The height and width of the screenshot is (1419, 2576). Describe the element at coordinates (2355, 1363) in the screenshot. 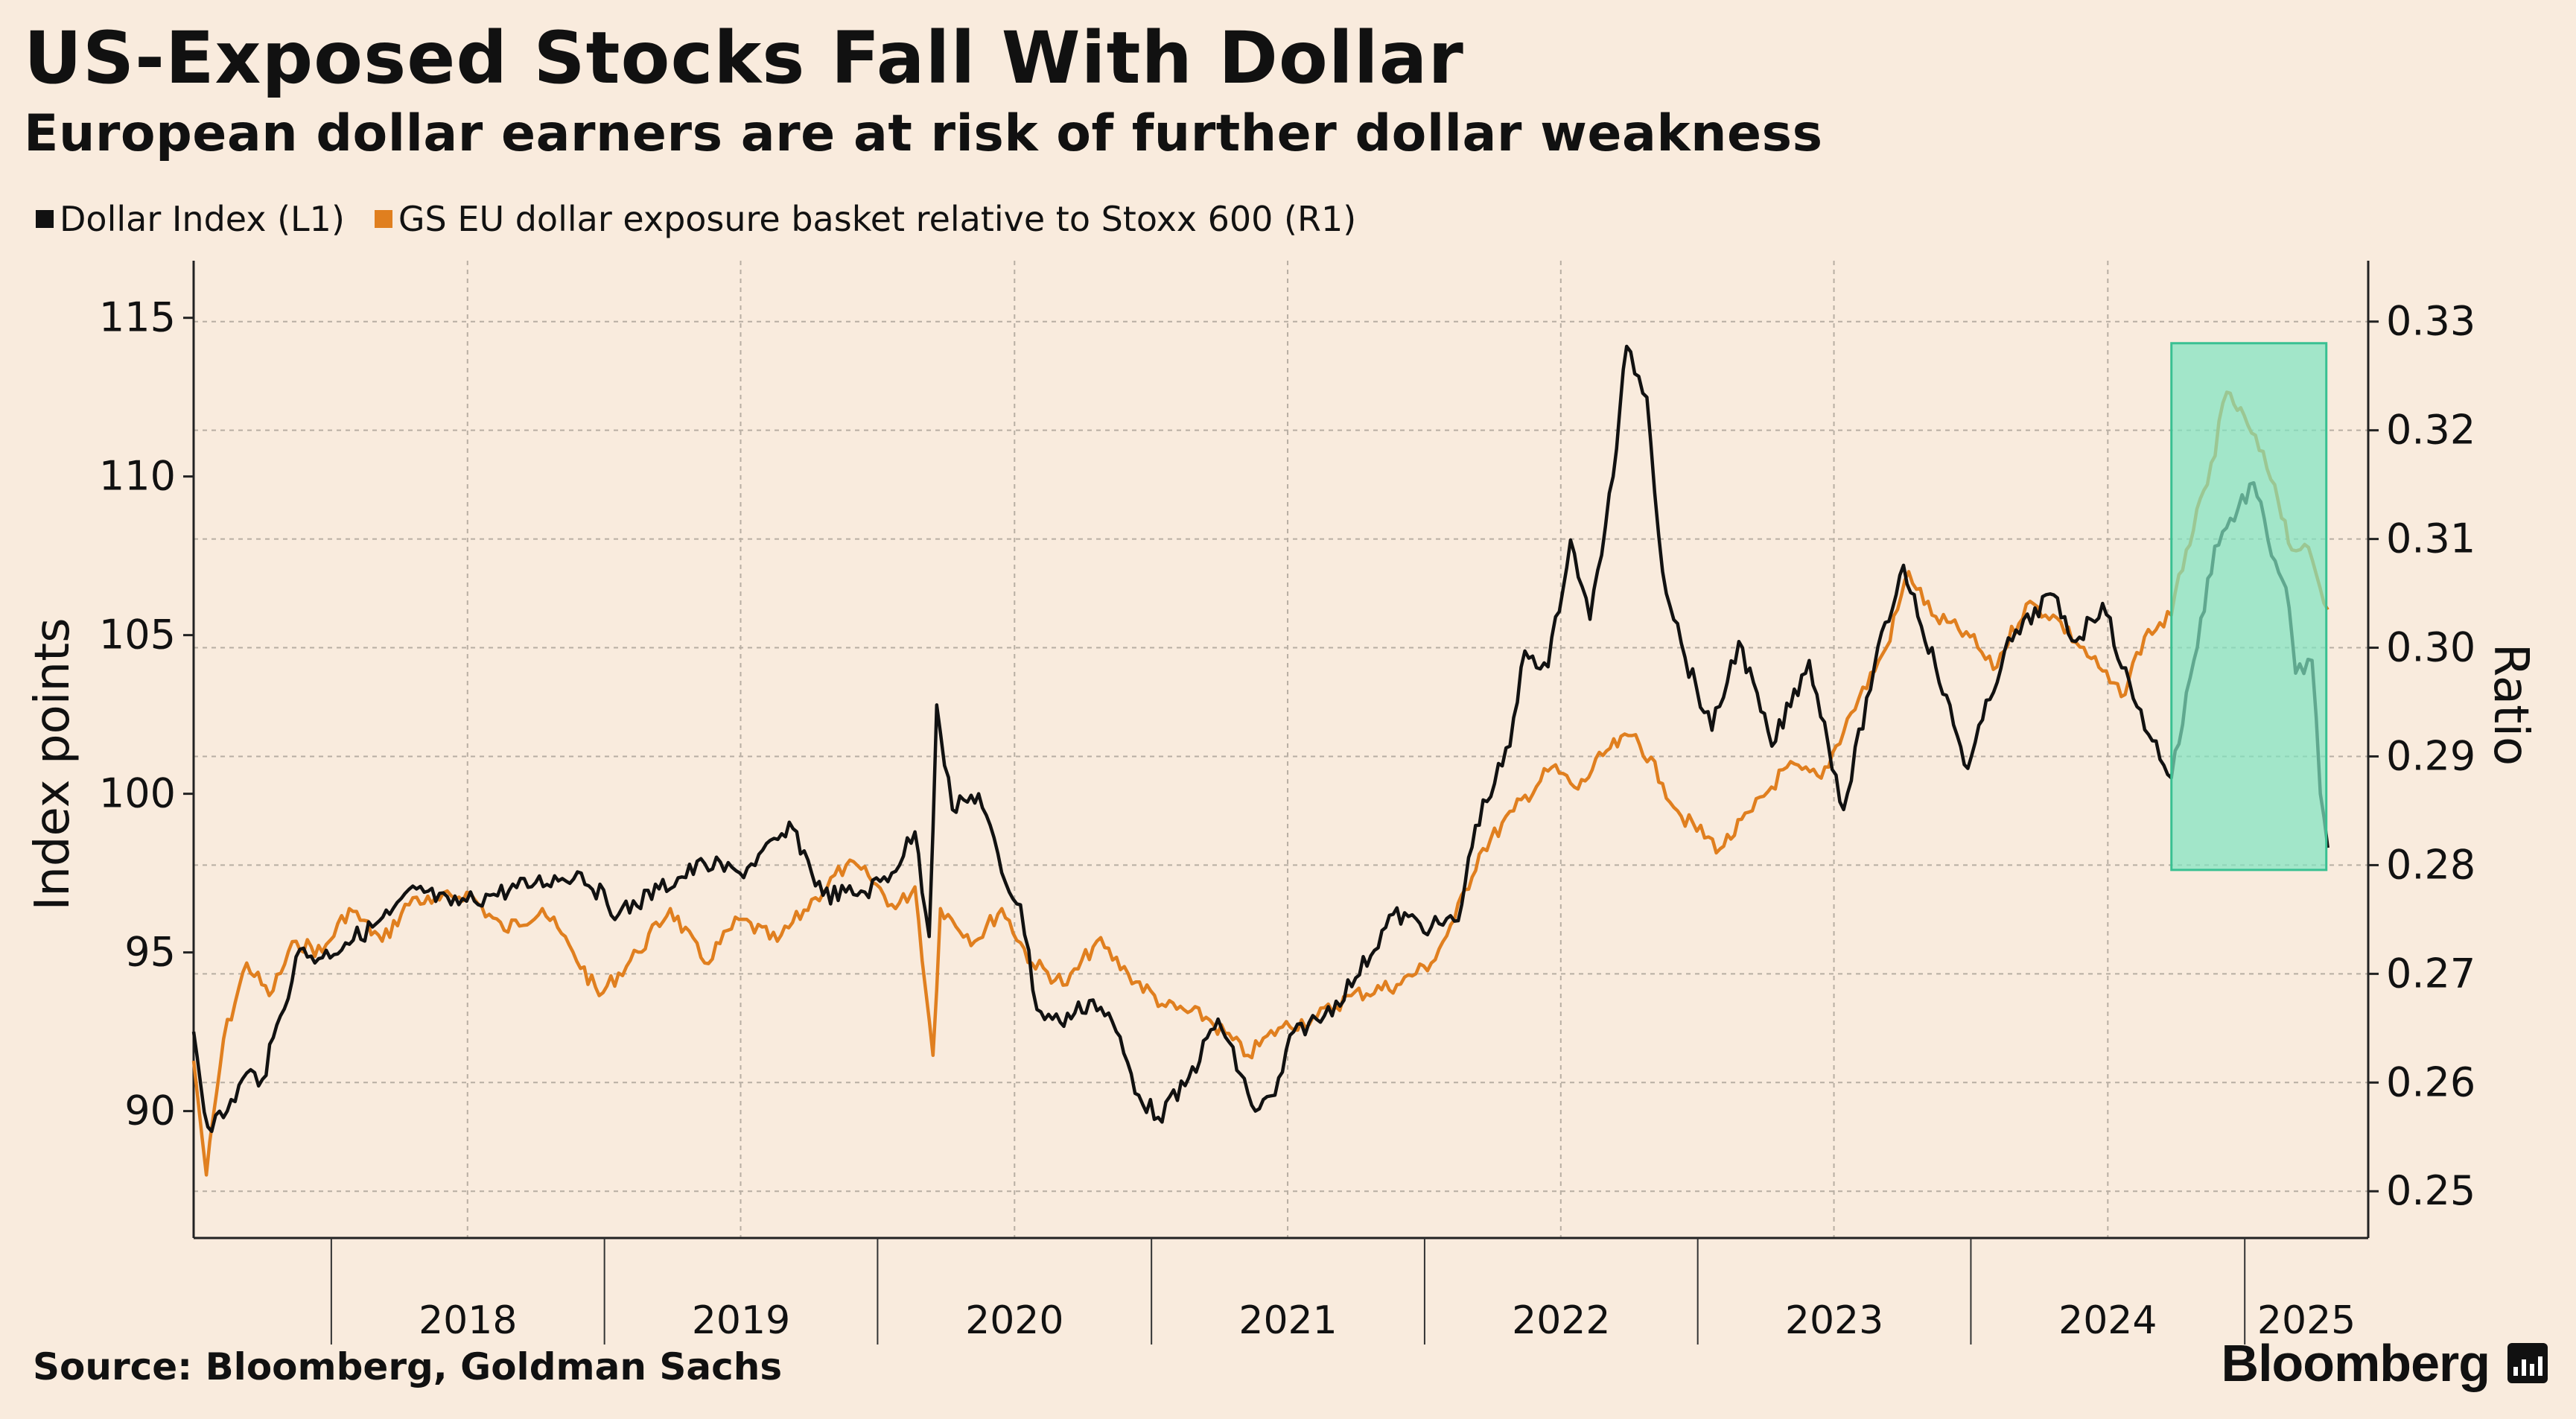

I see `brand-label: Bloomberg` at that location.